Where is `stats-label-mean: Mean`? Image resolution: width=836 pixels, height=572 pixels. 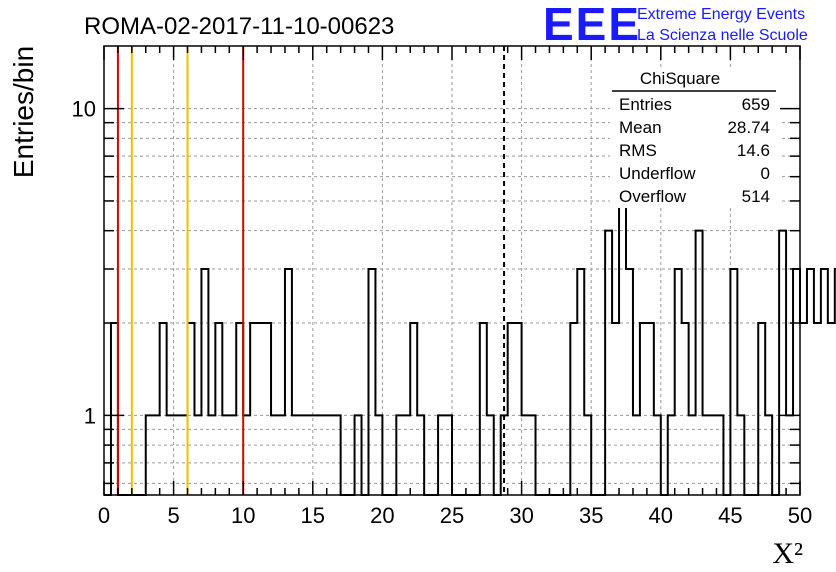
stats-label-mean: Mean is located at coordinates (640, 127).